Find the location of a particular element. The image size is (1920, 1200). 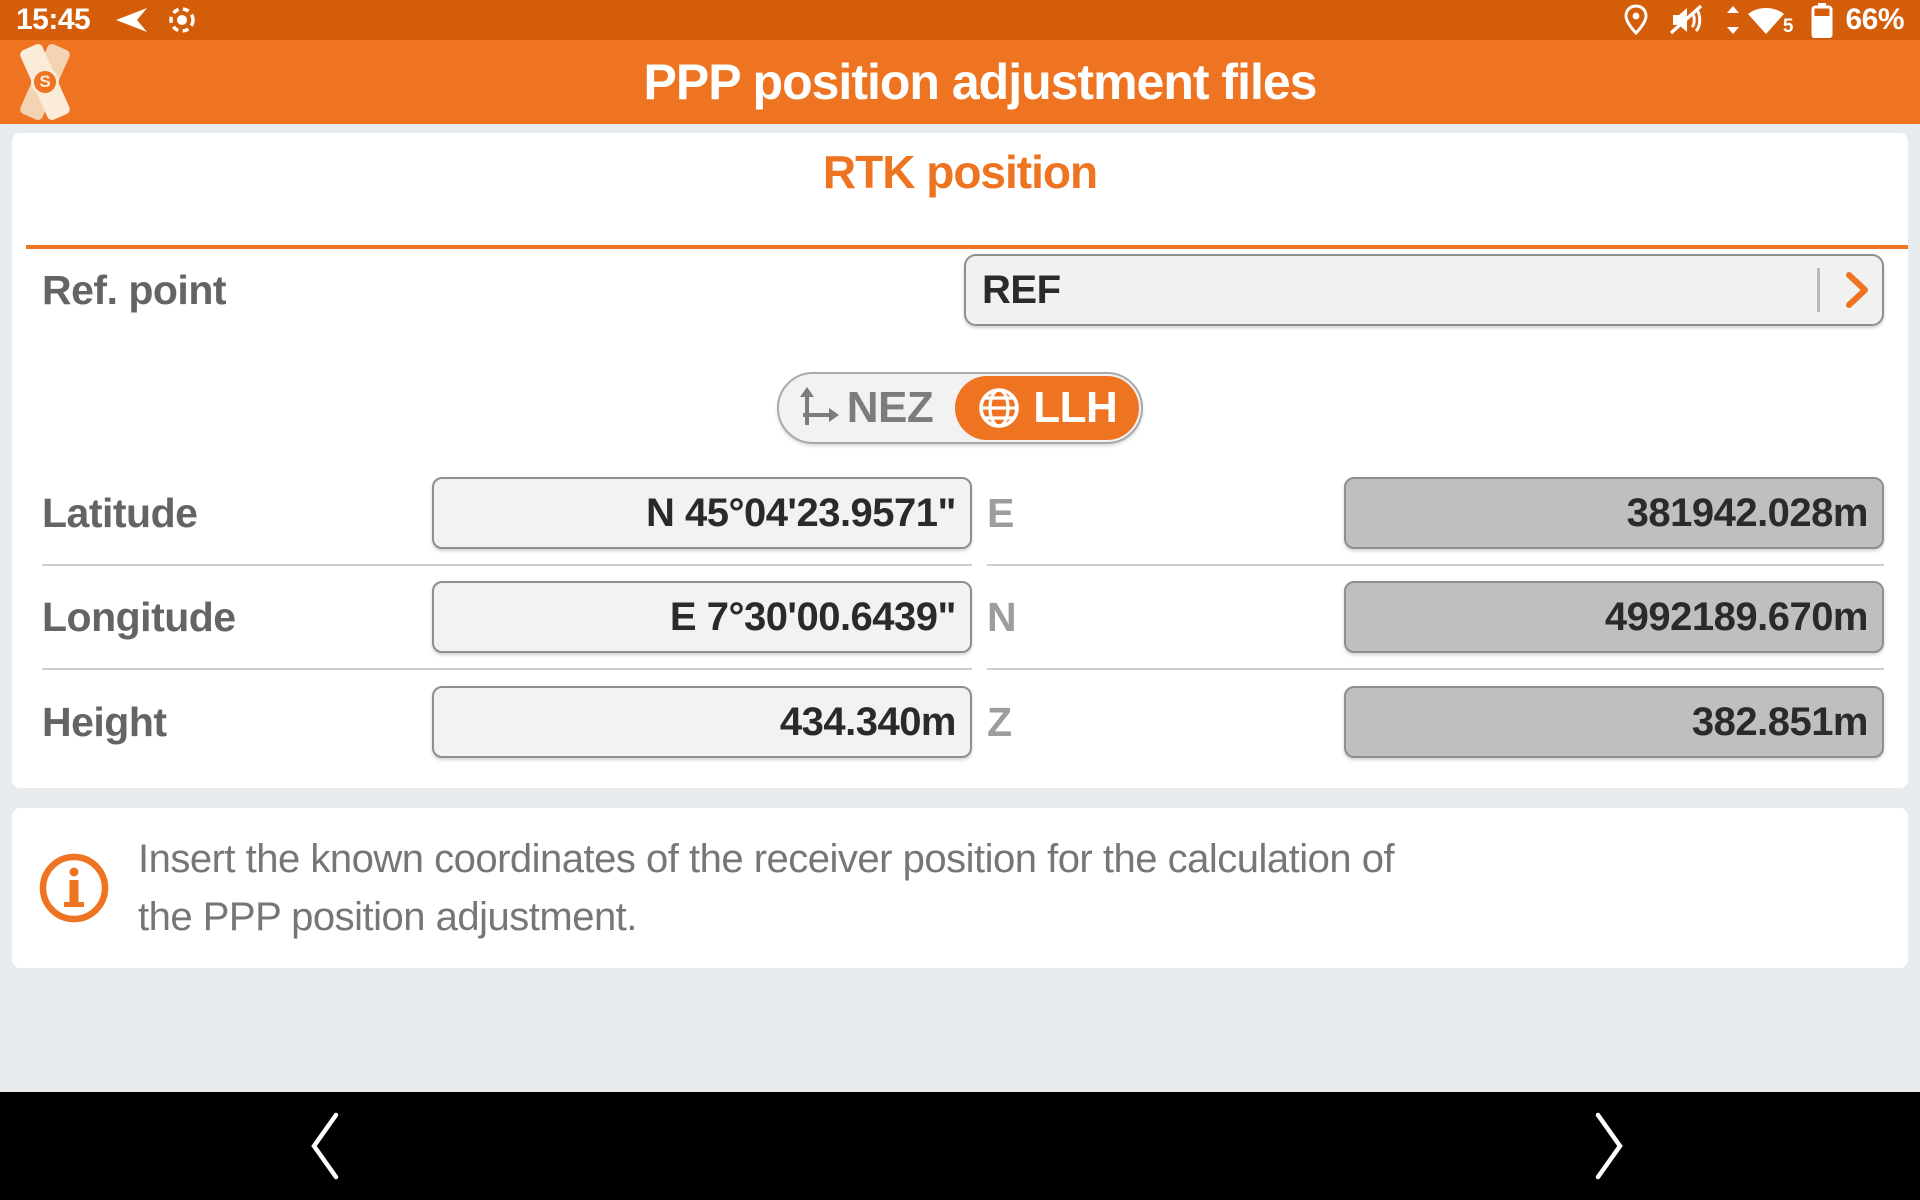

battery-percent: 66% is located at coordinates (1874, 19).